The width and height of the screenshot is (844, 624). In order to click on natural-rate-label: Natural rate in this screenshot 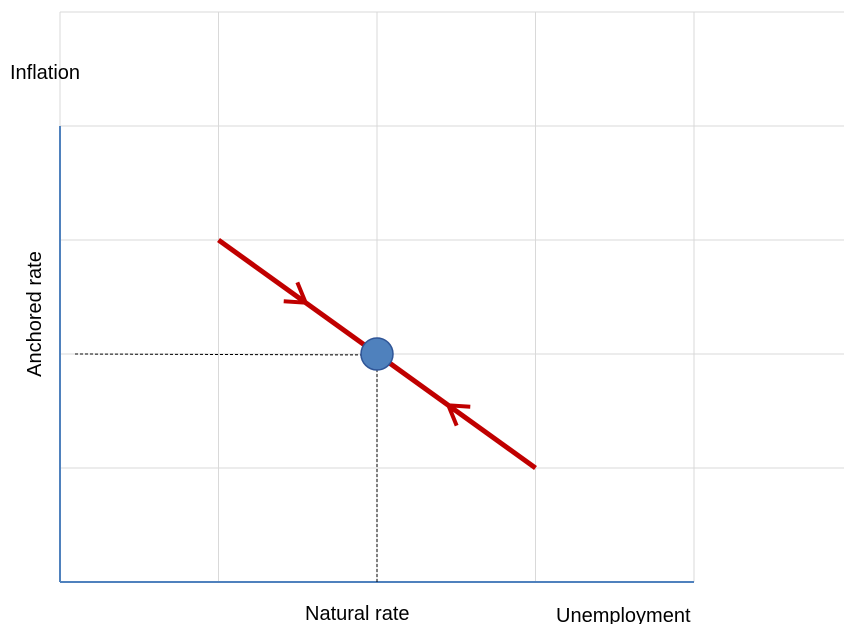, I will do `click(357, 613)`.